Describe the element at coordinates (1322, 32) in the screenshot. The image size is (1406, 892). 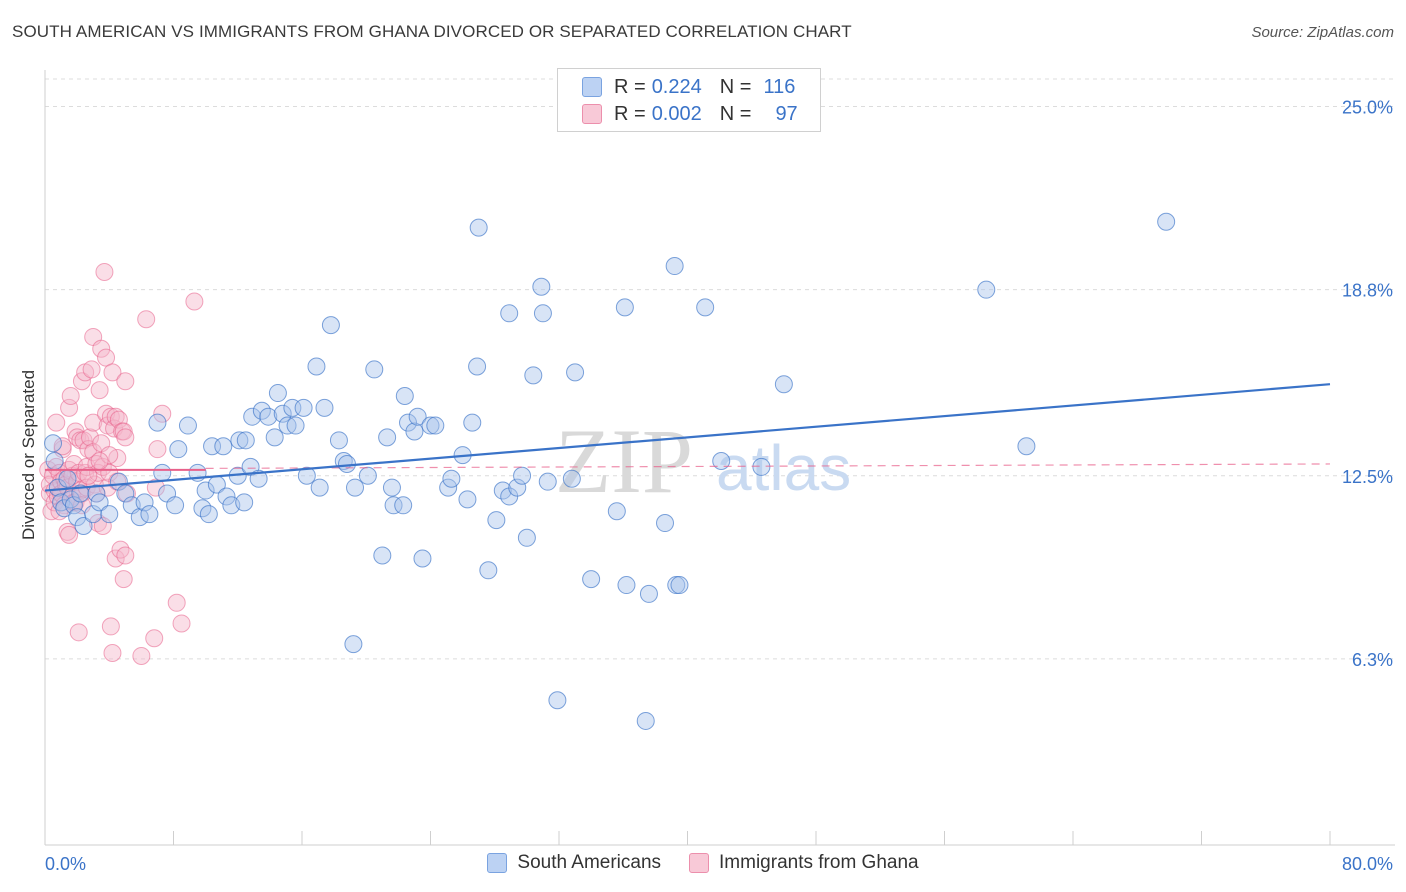
I see `chart-source: Source: ZipAtlas.com` at that location.